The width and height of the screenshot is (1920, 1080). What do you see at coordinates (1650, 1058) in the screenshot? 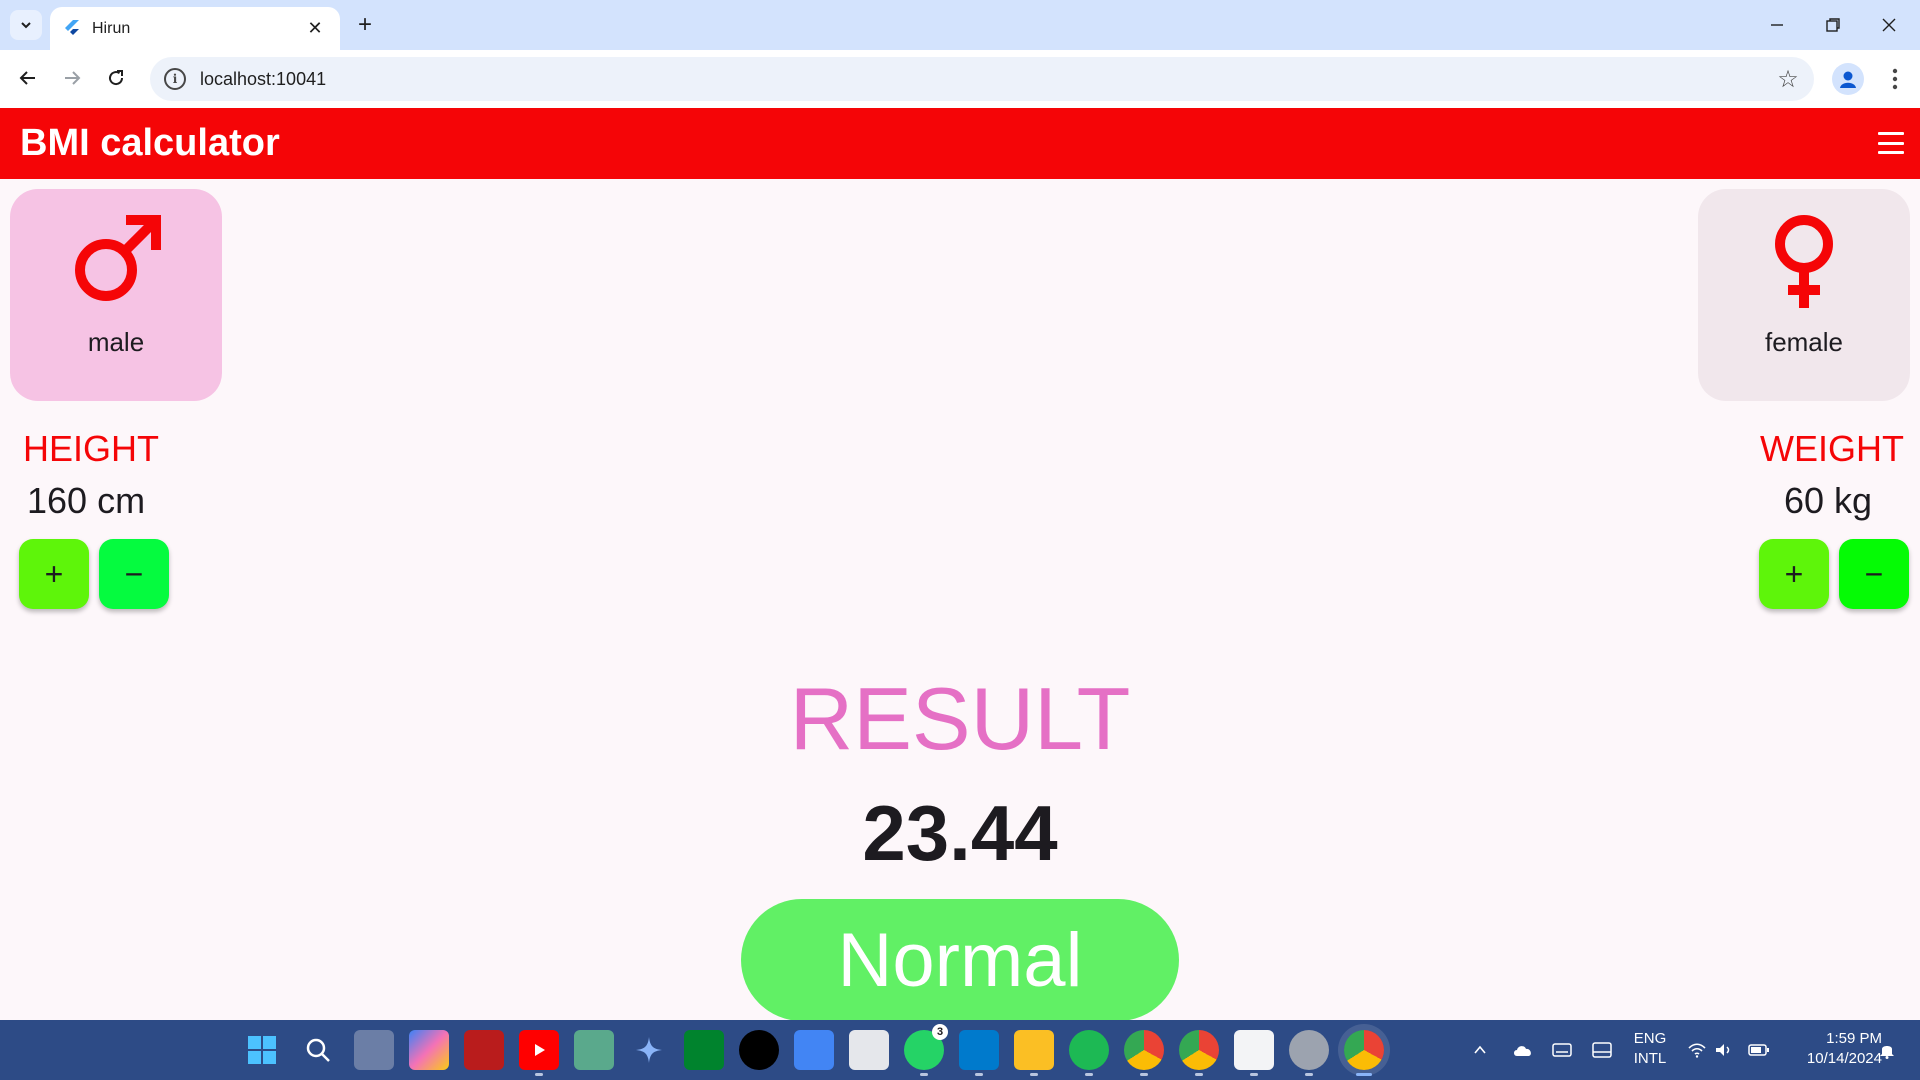
I see `keyboard-layout: INTL` at bounding box center [1650, 1058].